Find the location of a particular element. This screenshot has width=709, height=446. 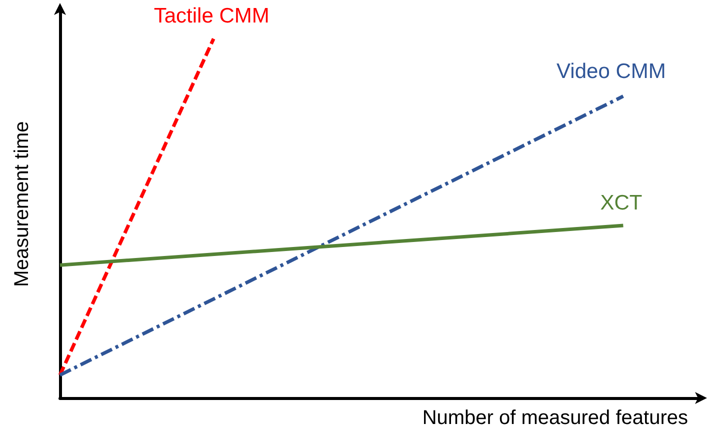

series-label: XCT is located at coordinates (621, 203).